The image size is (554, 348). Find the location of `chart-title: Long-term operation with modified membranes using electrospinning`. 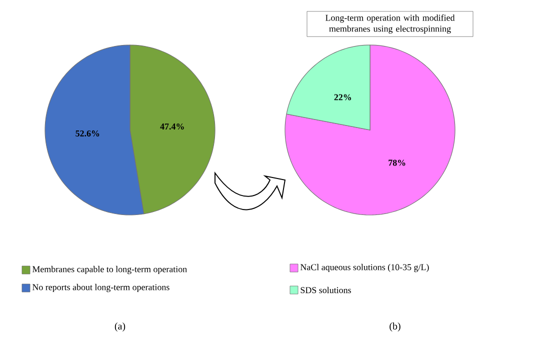

chart-title: Long-term operation with modified membranes using electrospinning is located at coordinates (390, 24).